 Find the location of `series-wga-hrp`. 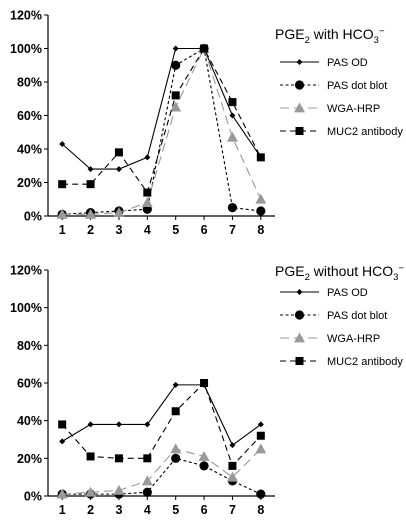

series-wga-hrp is located at coordinates (161, 471).